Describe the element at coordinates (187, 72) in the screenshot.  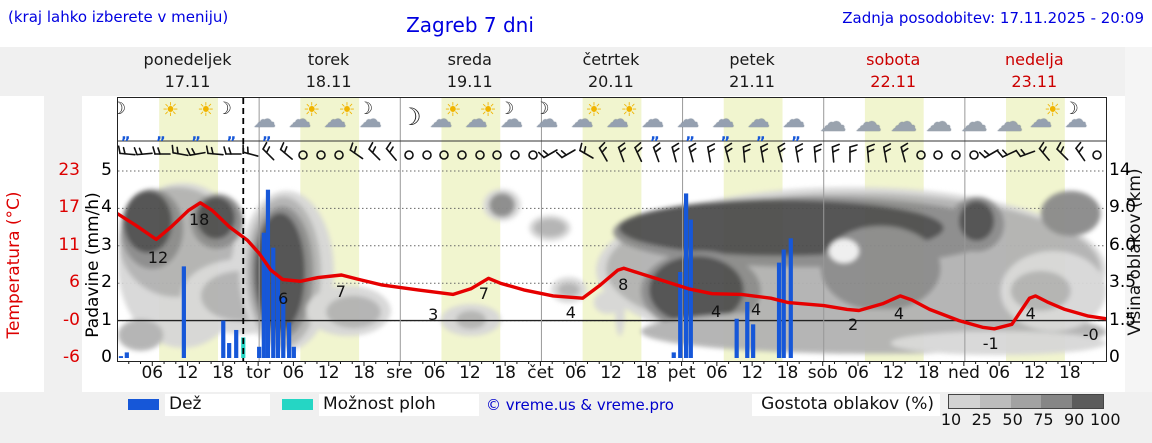
I see `day-header-ponedeljek: ponedeljek 17.11` at that location.